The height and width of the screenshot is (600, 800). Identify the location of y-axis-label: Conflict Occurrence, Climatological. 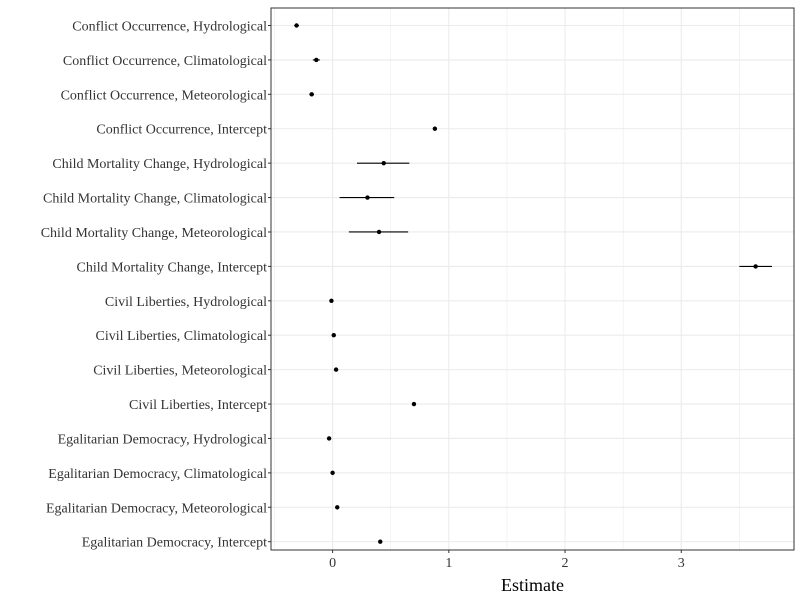
(165, 61).